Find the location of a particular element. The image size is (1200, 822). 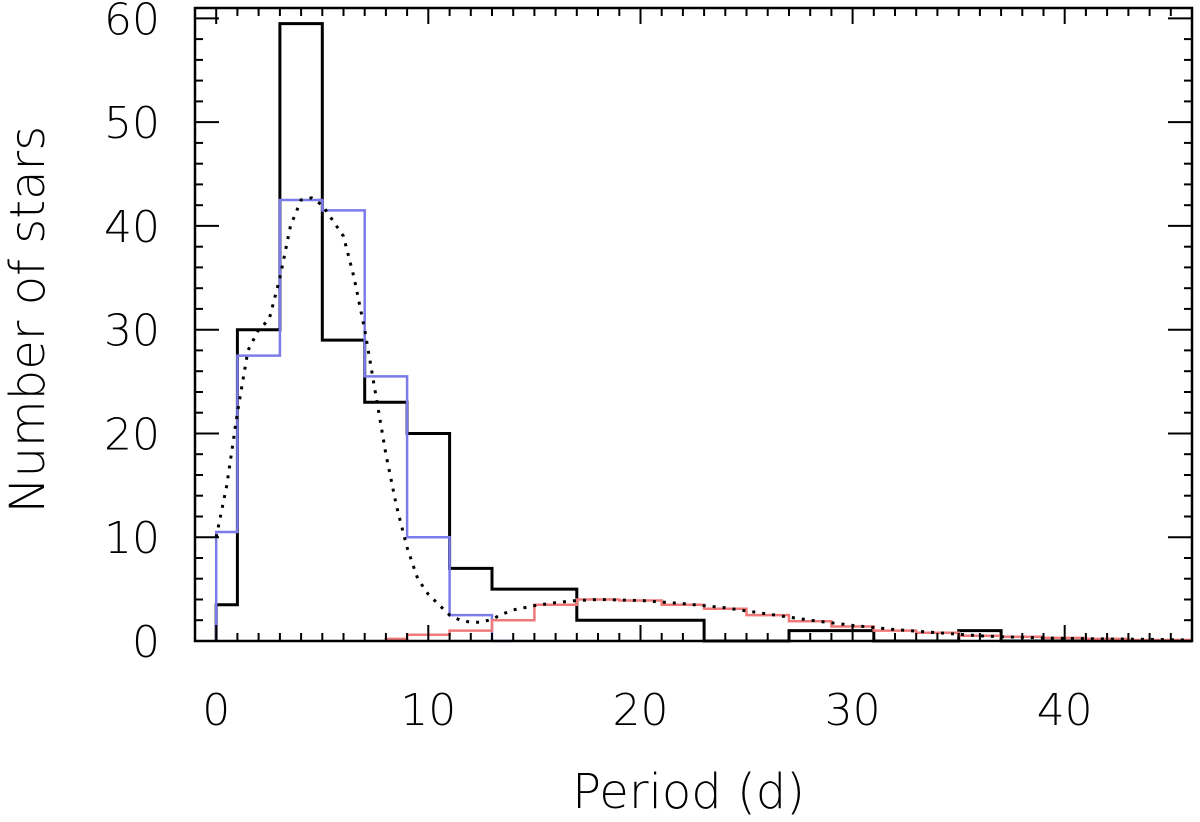

y-tick-label: 20 is located at coordinates (132, 435).